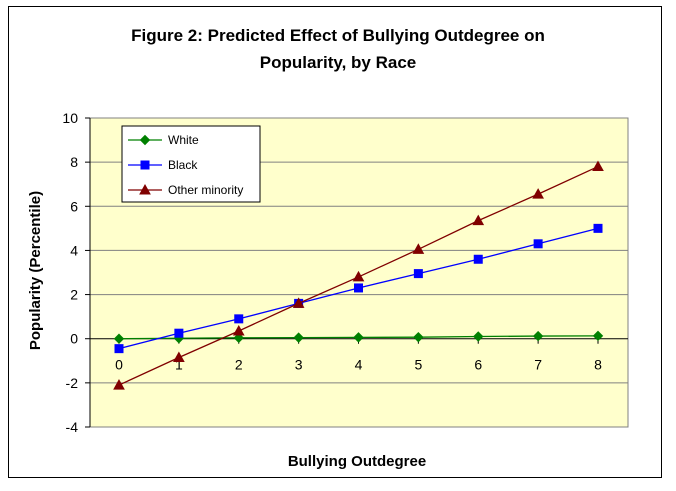 The height and width of the screenshot is (491, 676). I want to click on x-tick-label: 0, so click(119, 365).